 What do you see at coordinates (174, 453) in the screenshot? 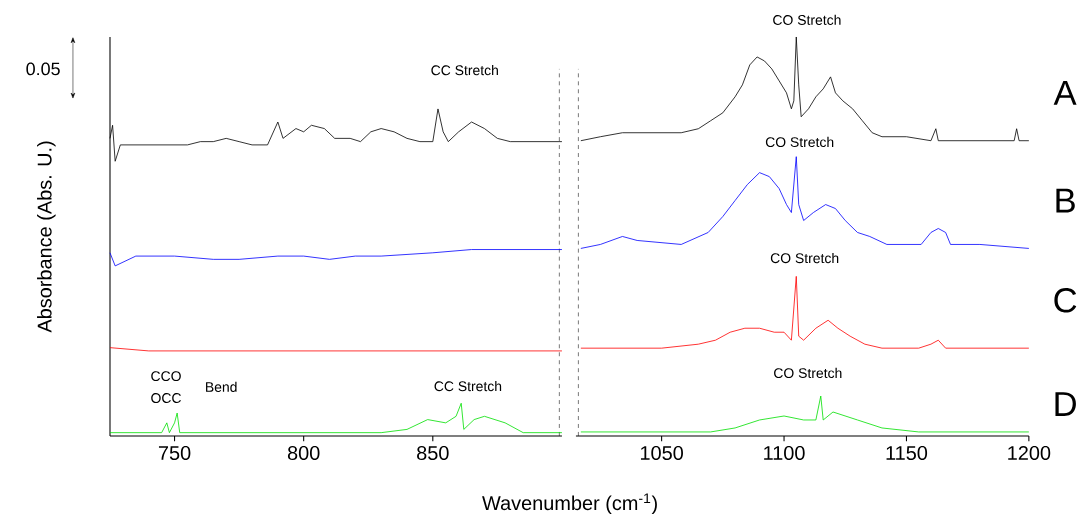
I see `x-tick-label: 750` at bounding box center [174, 453].